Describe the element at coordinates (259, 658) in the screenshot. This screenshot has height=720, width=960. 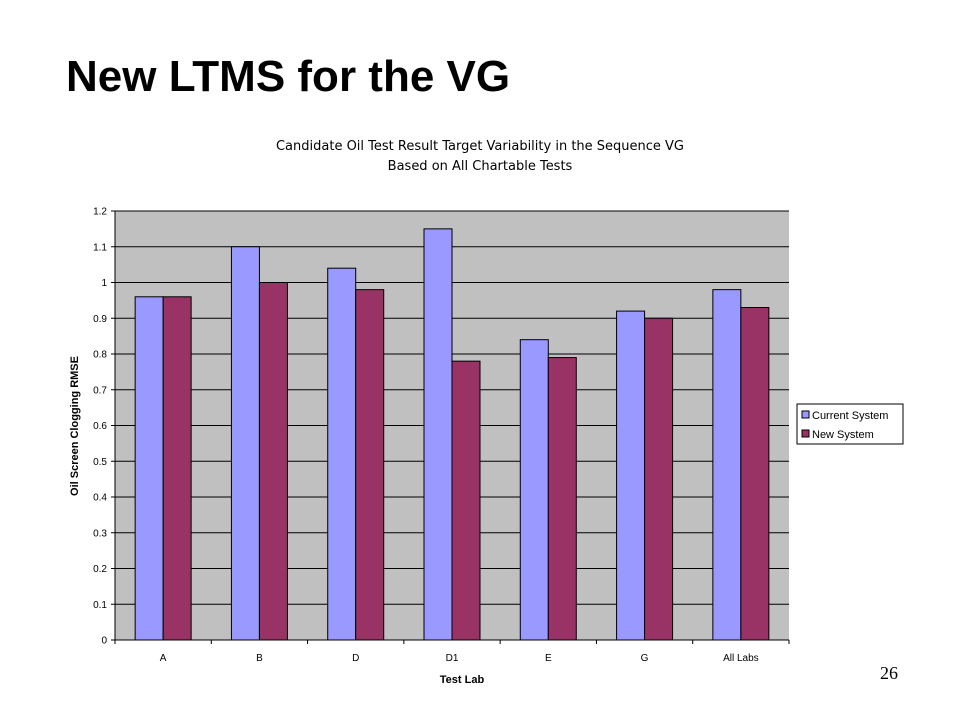
I see `x-tick-label: B` at that location.